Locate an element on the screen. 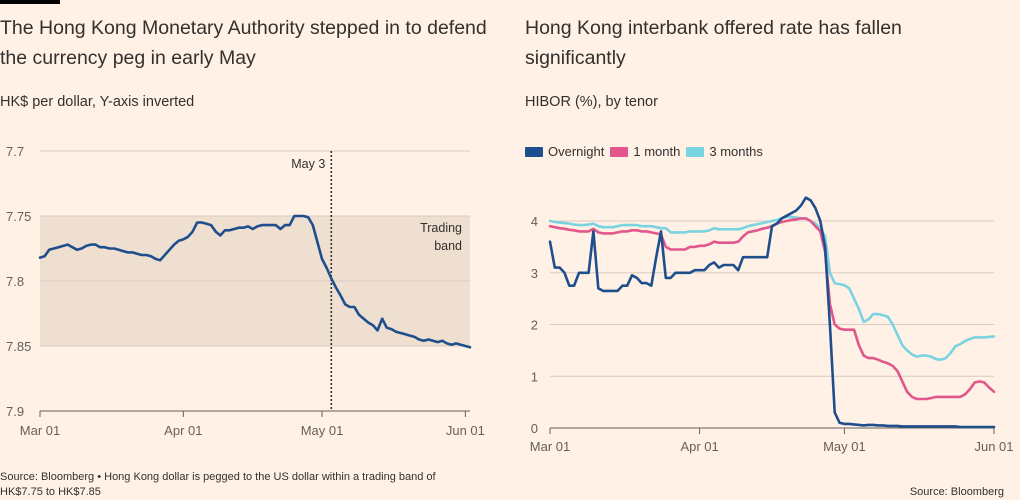 The image size is (1020, 500). right-x-tick-label: Mar 01 is located at coordinates (550, 446).